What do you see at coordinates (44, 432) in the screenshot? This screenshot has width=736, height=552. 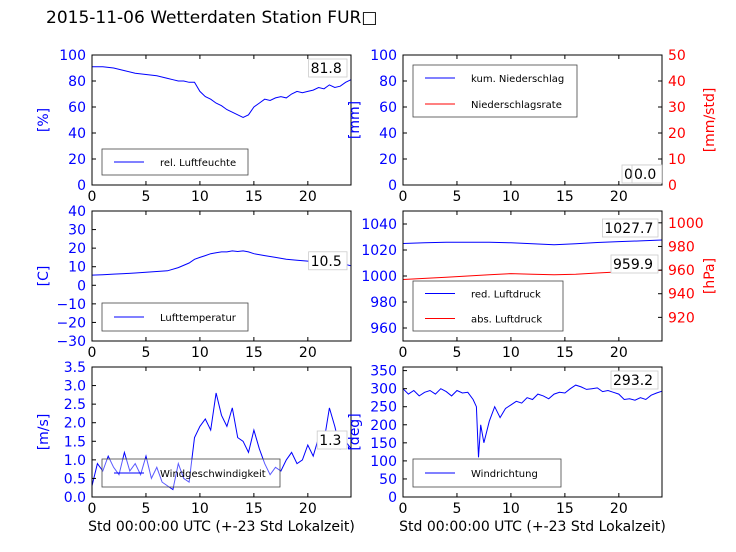 I see `y-axis-label: [m/s]` at bounding box center [44, 432].